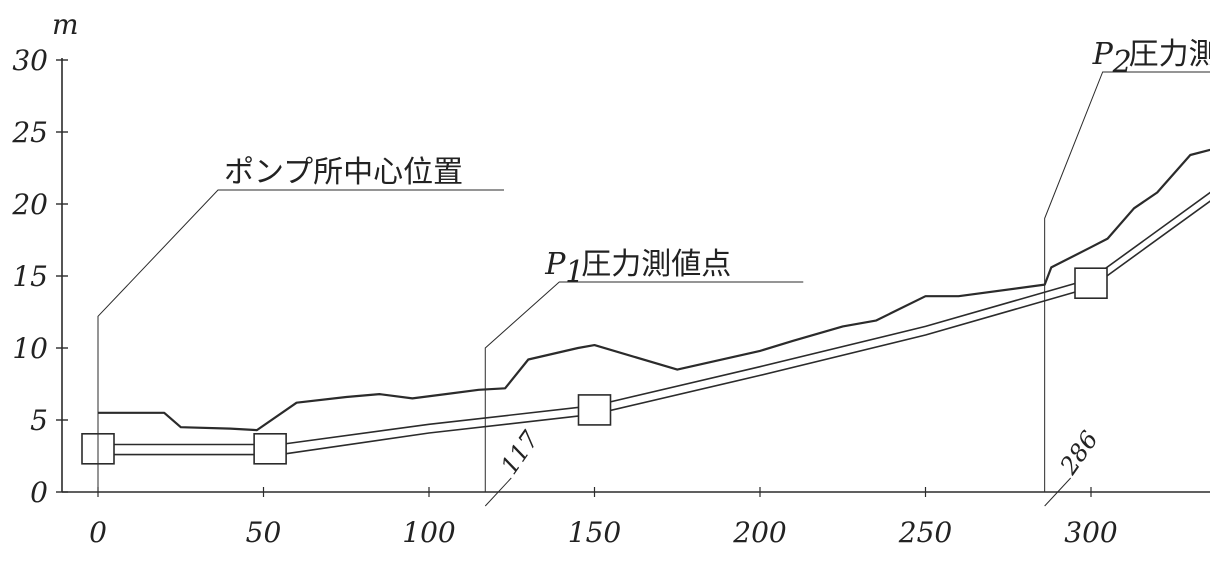  Describe the element at coordinates (29, 132) in the screenshot. I see `y-tick-label: 25` at that location.